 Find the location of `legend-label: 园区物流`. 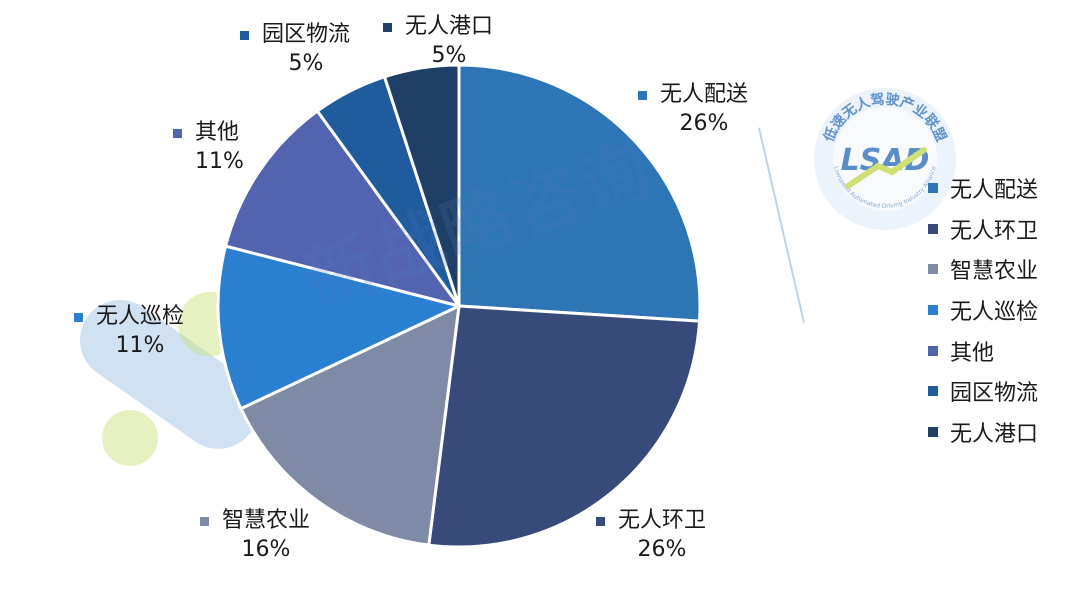

legend-label: 园区物流 is located at coordinates (994, 394).